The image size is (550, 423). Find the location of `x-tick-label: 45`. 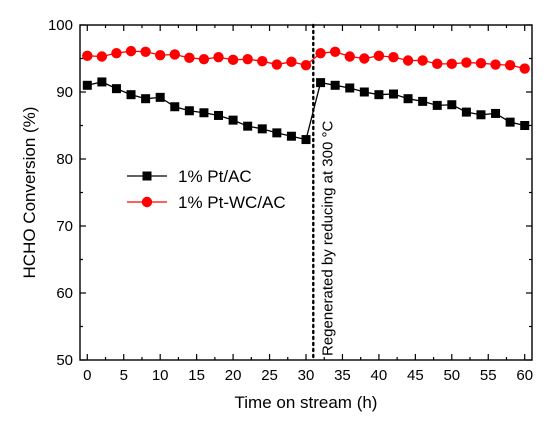

x-tick-label: 45 is located at coordinates (415, 375).